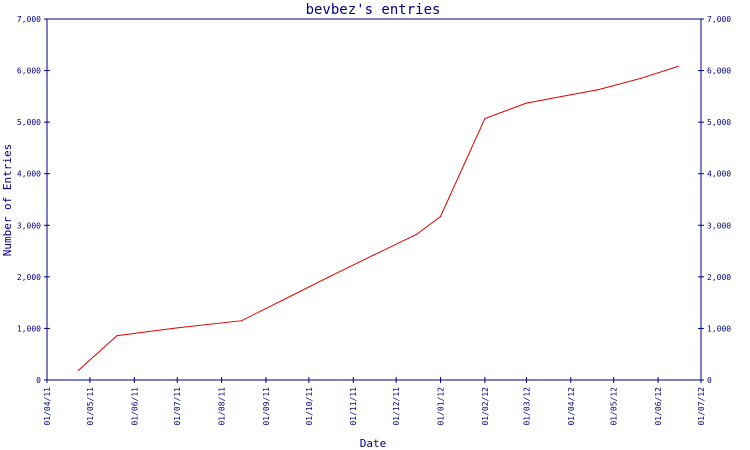 The image size is (750, 450). Describe the element at coordinates (709, 380) in the screenshot. I see `y-tick-label-right: 0` at that location.